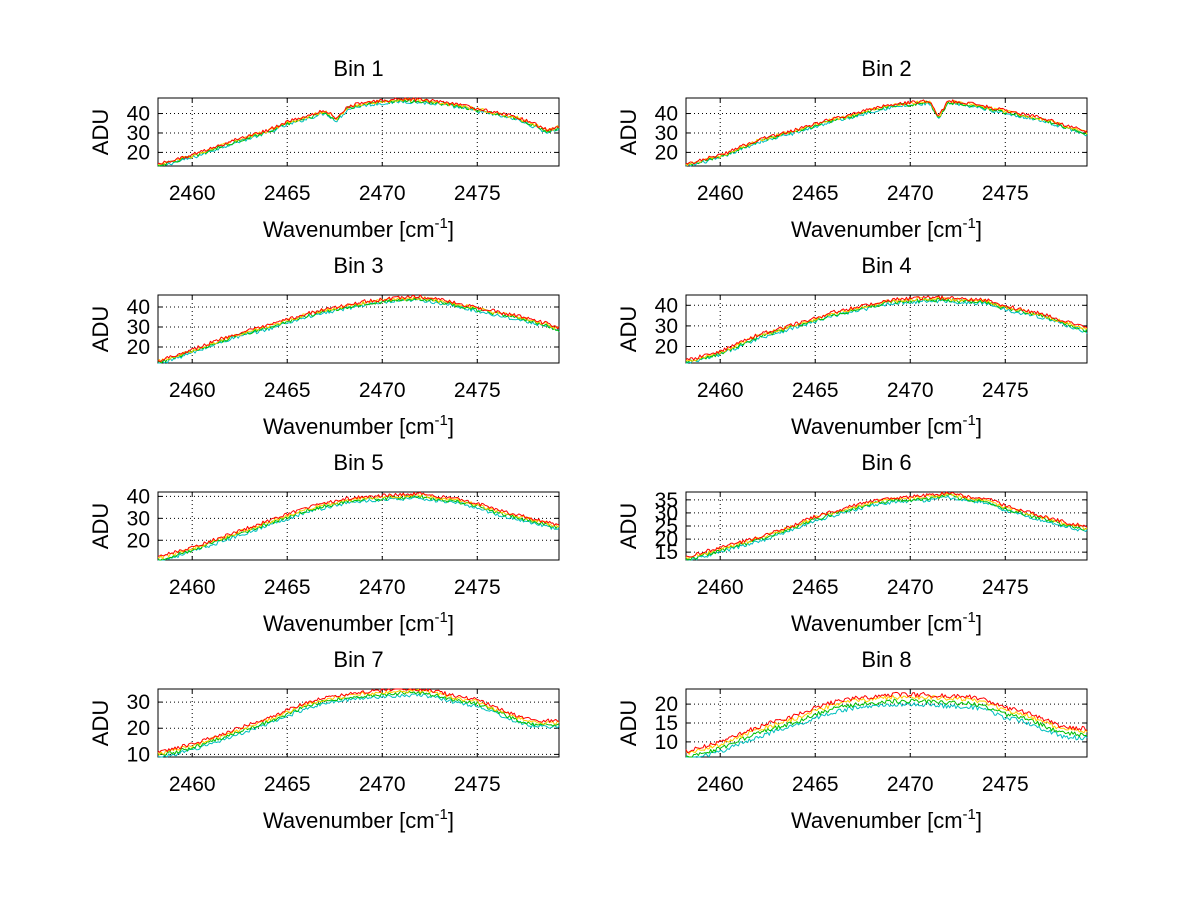 The height and width of the screenshot is (901, 1200). Describe the element at coordinates (138, 754) in the screenshot. I see `y-tick-label: 10` at that location.